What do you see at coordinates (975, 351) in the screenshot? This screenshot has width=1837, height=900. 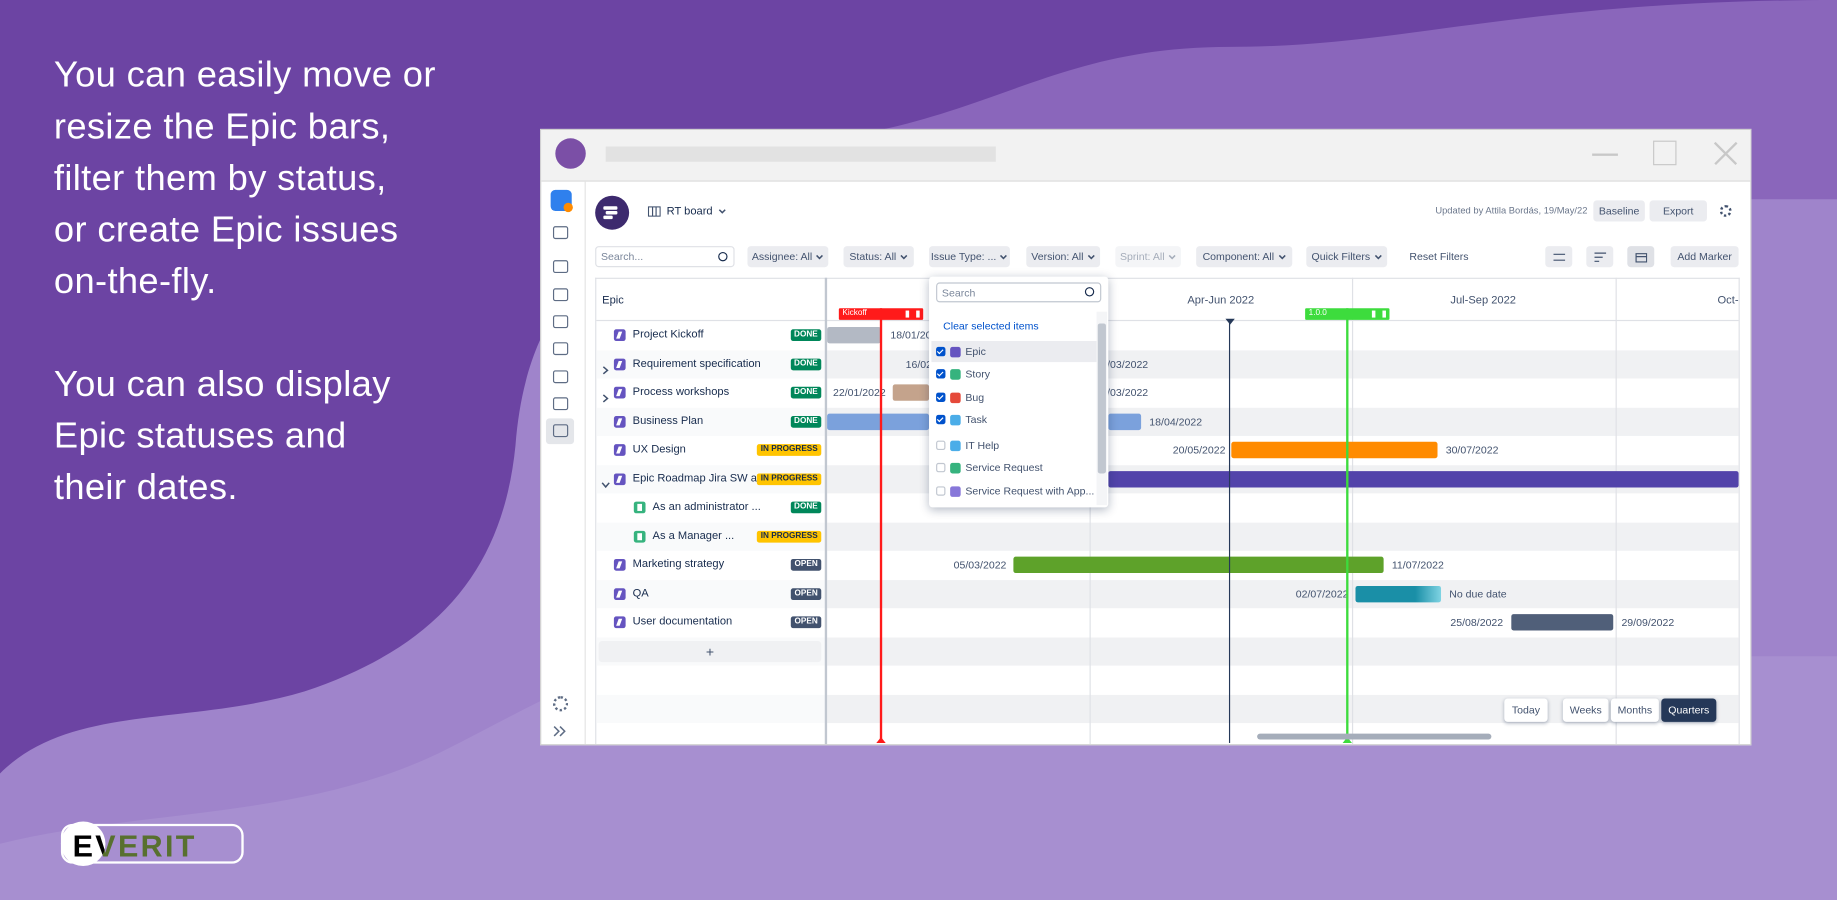 I see `type-label: Epic` at bounding box center [975, 351].